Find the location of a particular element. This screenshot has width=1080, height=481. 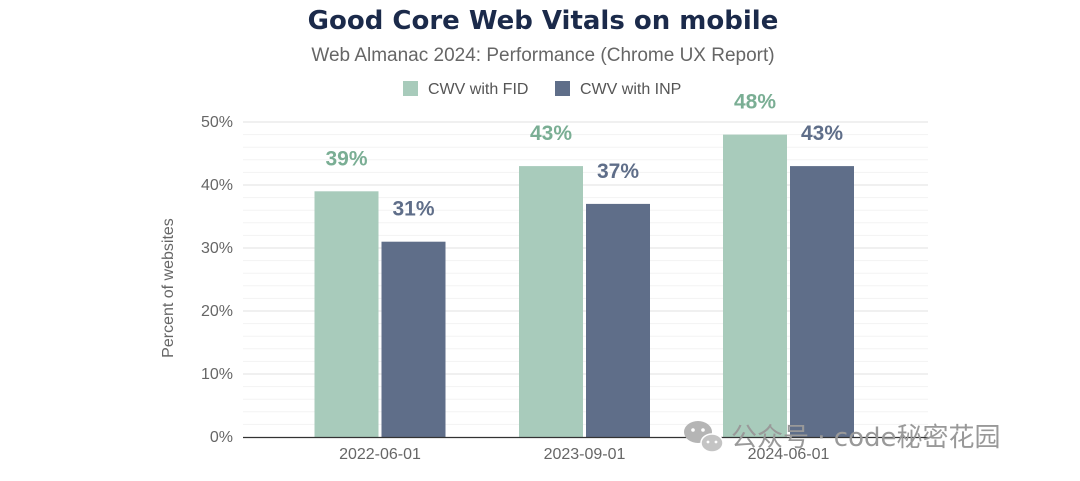

y-tick-label: 0% is located at coordinates (221, 437).